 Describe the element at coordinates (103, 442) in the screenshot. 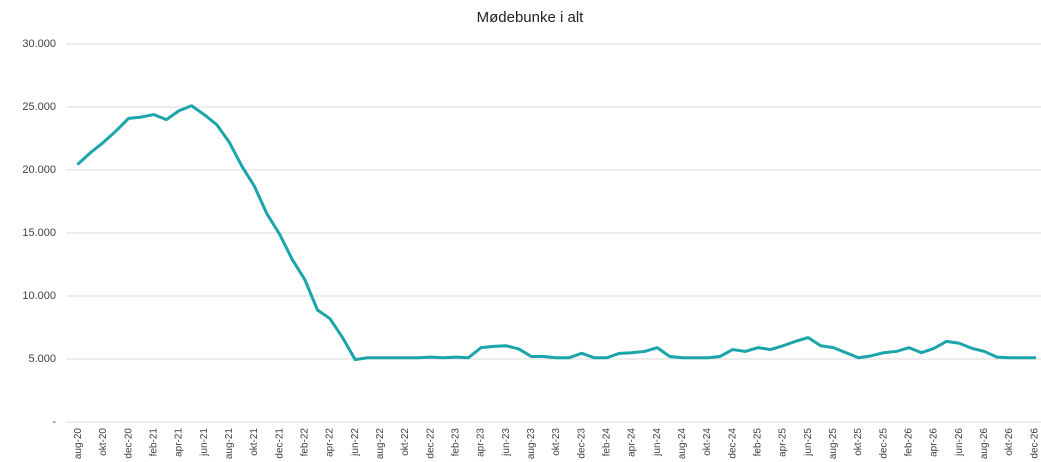

I see `x-tick-label: okt-20` at that location.